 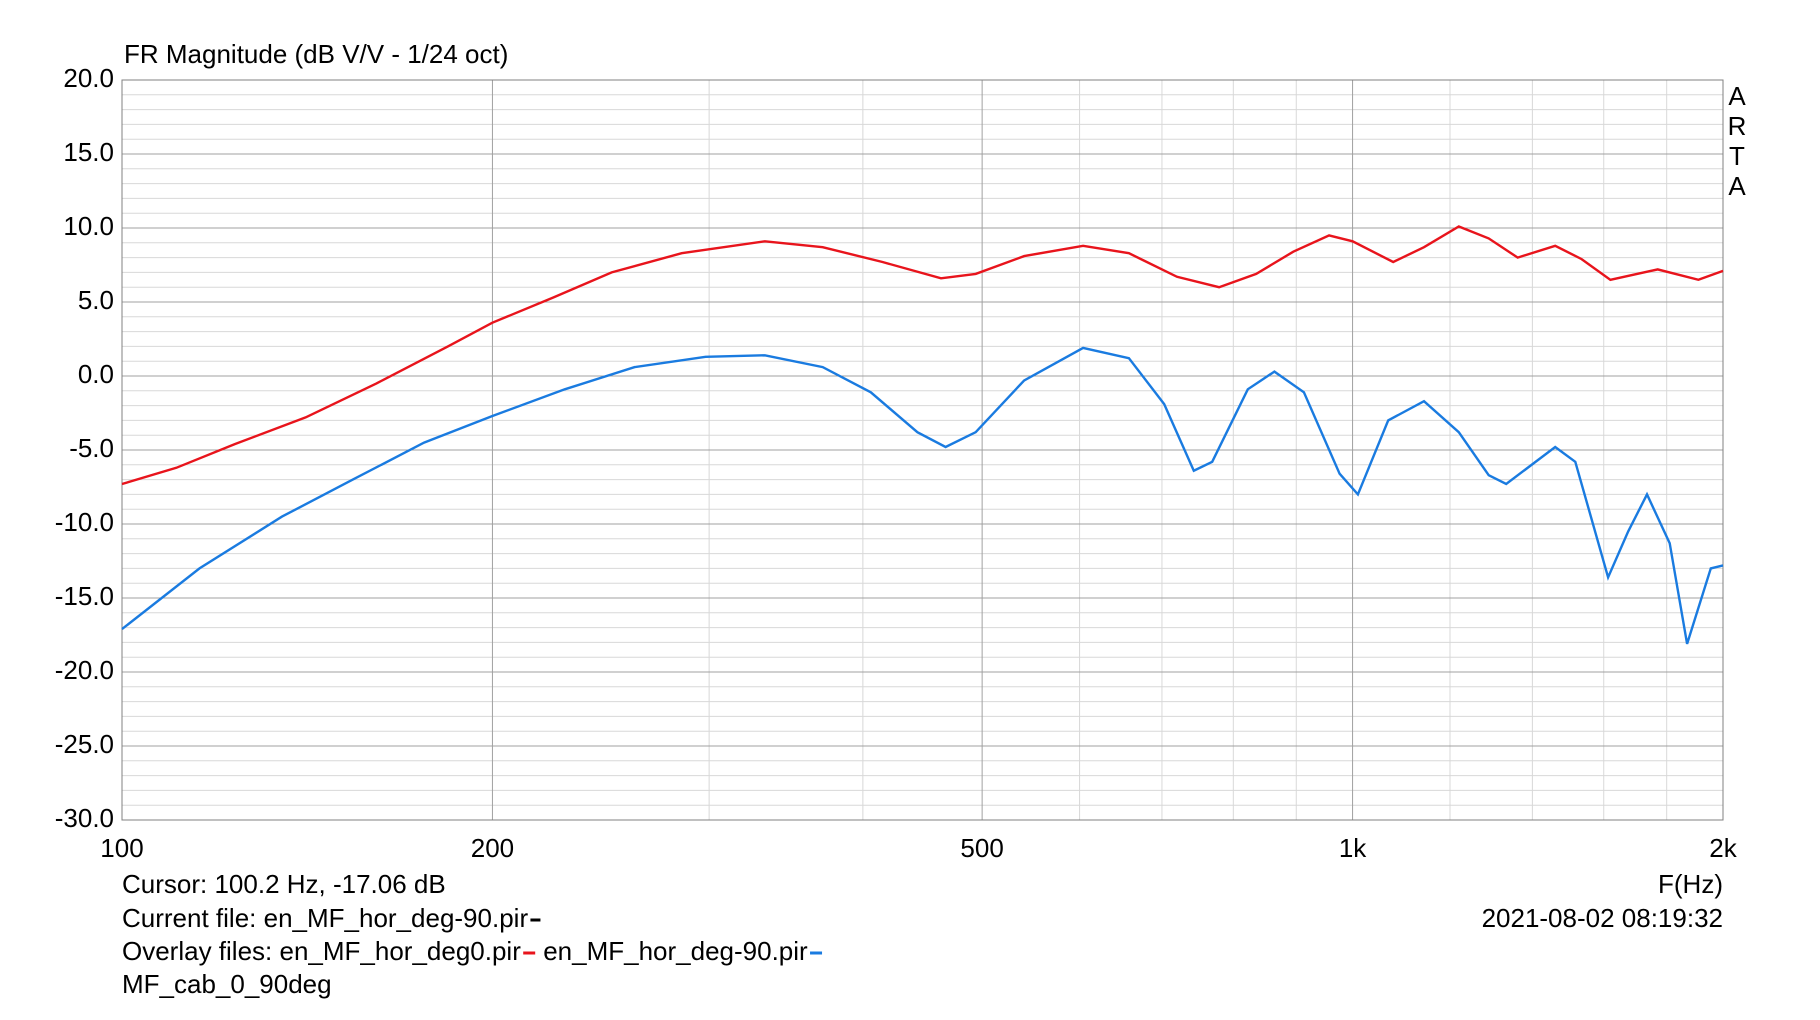 What do you see at coordinates (675, 951) in the screenshot?
I see `legend-label: en_MF_hor_deg-90.pir` at bounding box center [675, 951].